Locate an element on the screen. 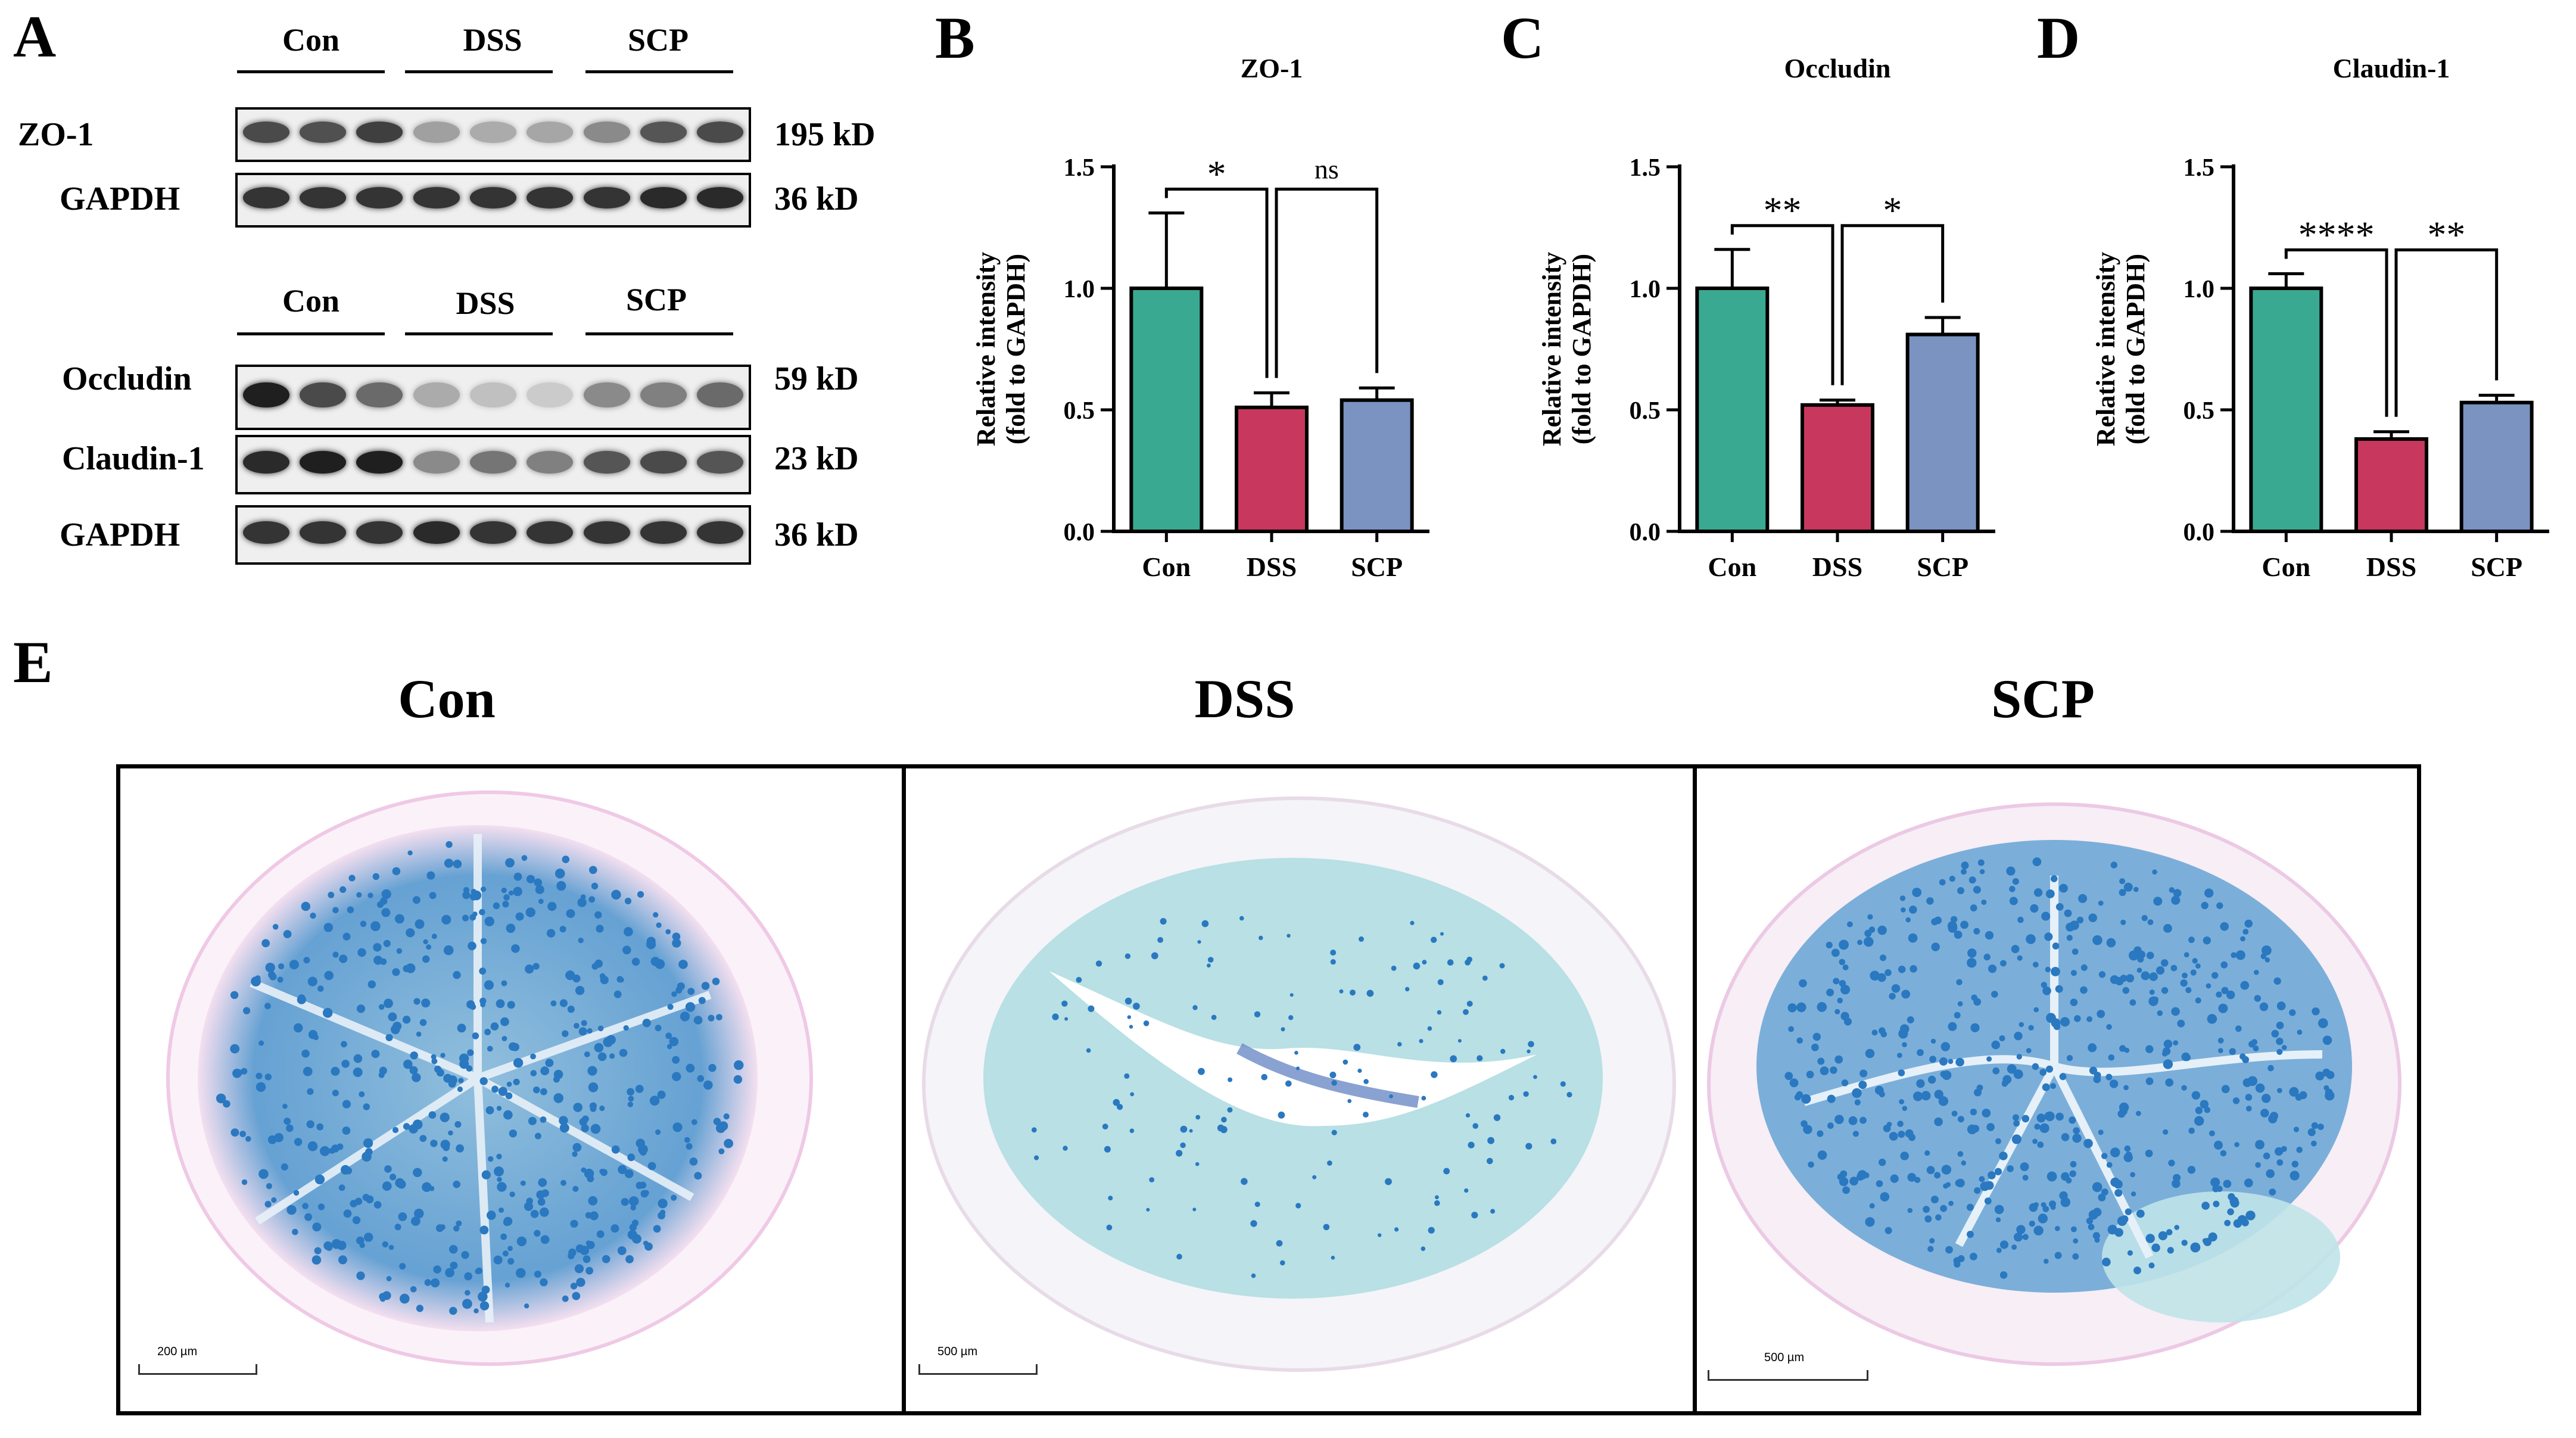  blot-group-line is located at coordinates (479, 71).